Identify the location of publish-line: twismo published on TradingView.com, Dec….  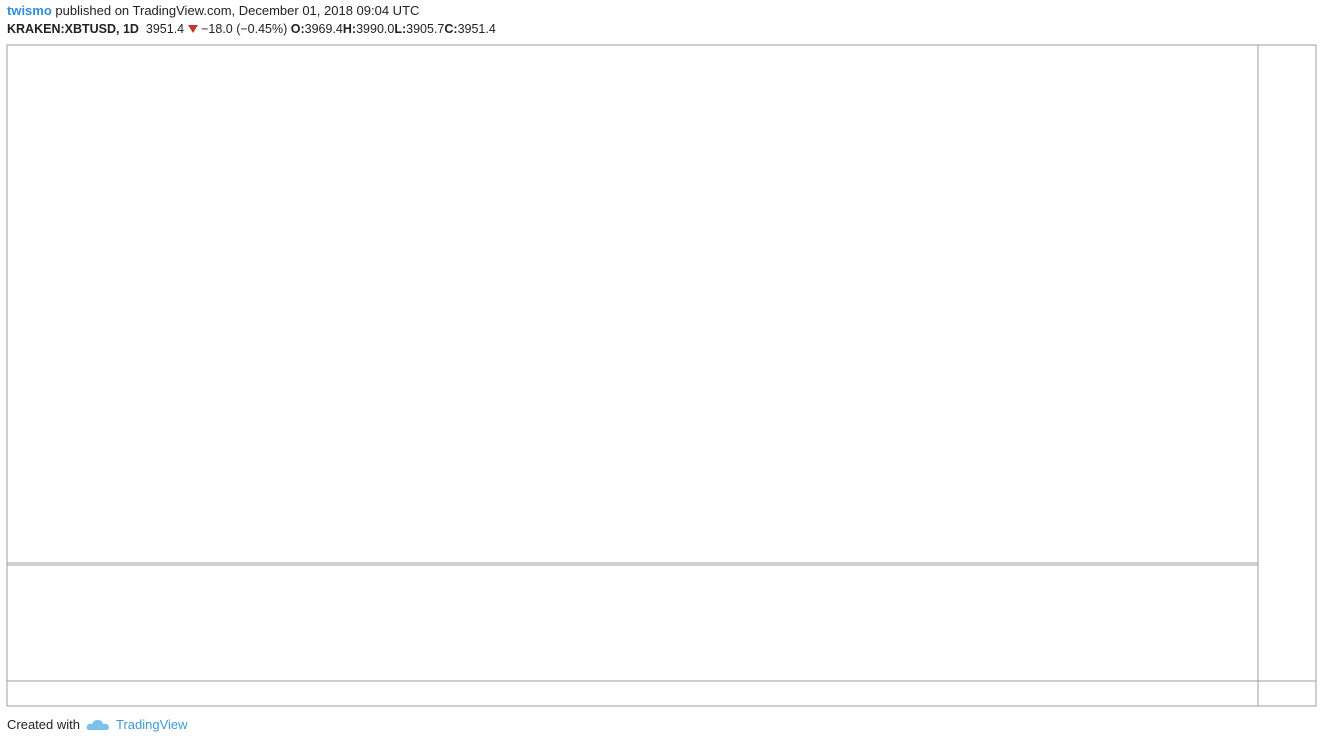
(213, 10).